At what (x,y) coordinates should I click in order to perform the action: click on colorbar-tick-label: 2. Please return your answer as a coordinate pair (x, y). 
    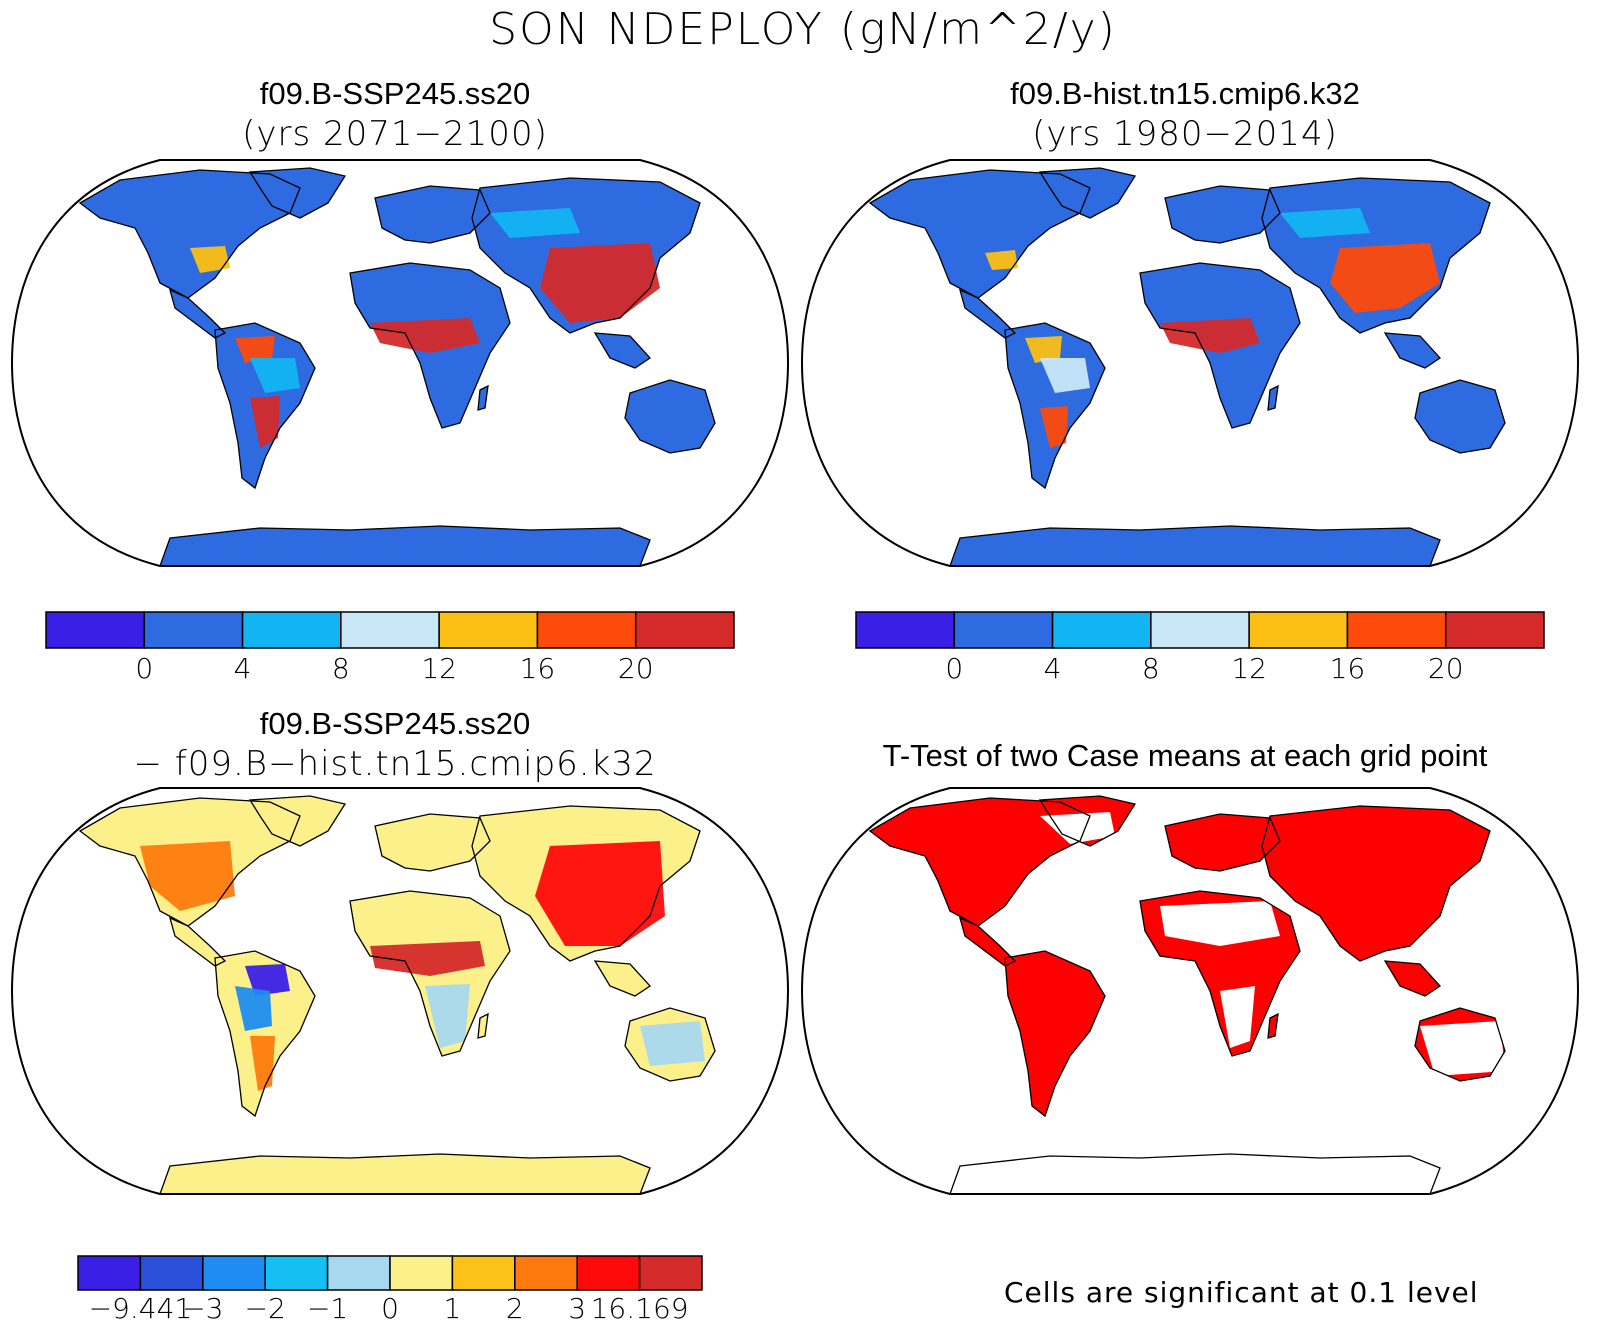
    Looking at the image, I should click on (514, 1308).